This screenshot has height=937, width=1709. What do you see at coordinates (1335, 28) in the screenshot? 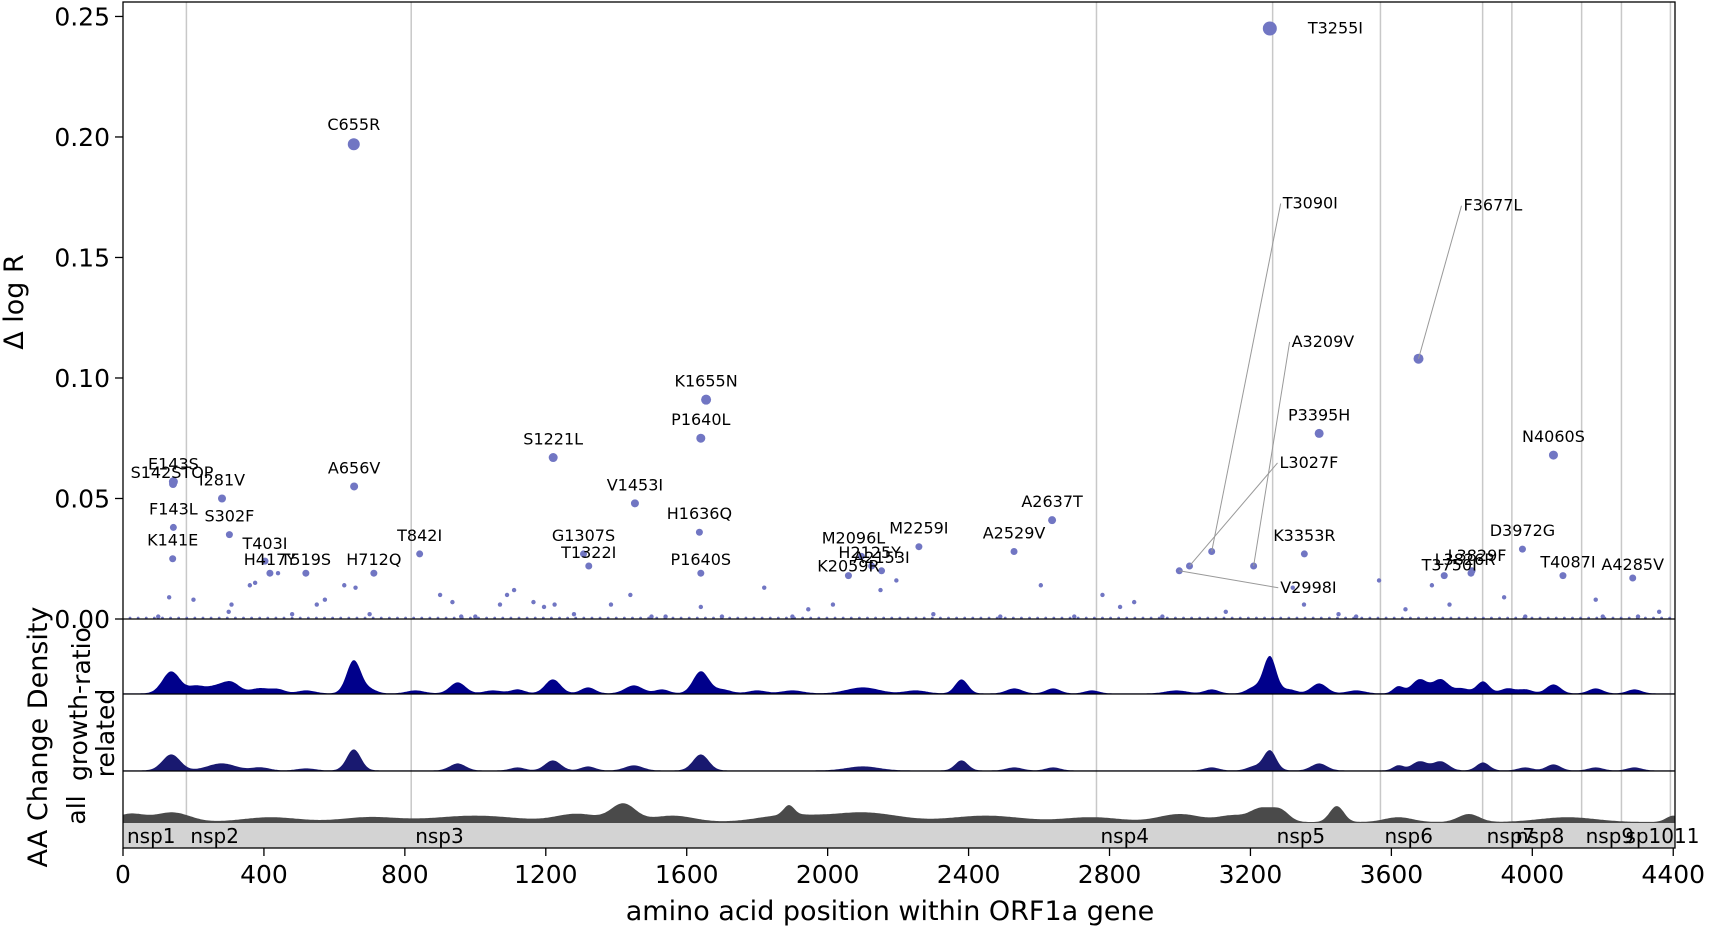
I see `annotation-t3255i: T3255I` at bounding box center [1335, 28].